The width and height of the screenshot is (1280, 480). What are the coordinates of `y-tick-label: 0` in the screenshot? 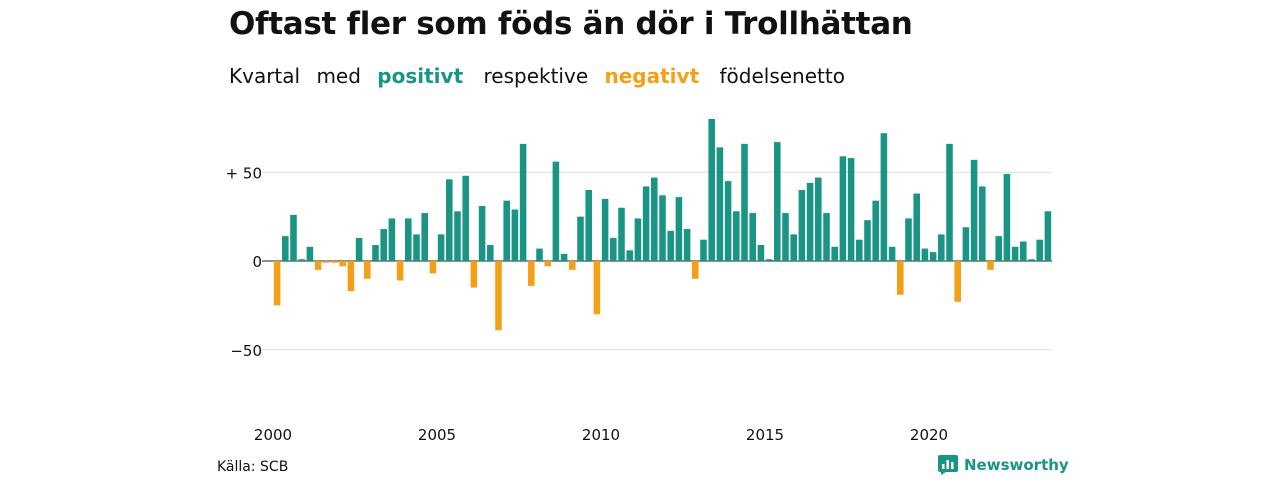 It's located at (257, 262).